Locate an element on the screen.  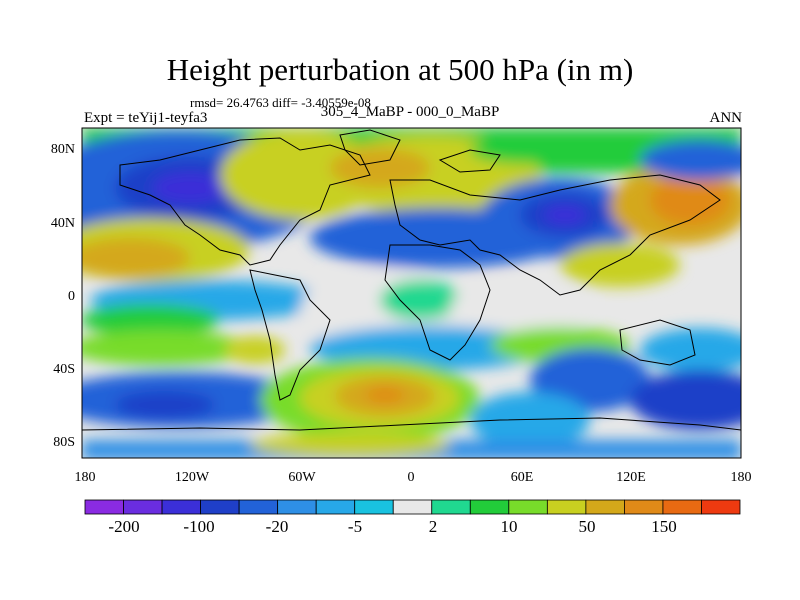
lat-tick-label: 40S is located at coordinates (64, 369).